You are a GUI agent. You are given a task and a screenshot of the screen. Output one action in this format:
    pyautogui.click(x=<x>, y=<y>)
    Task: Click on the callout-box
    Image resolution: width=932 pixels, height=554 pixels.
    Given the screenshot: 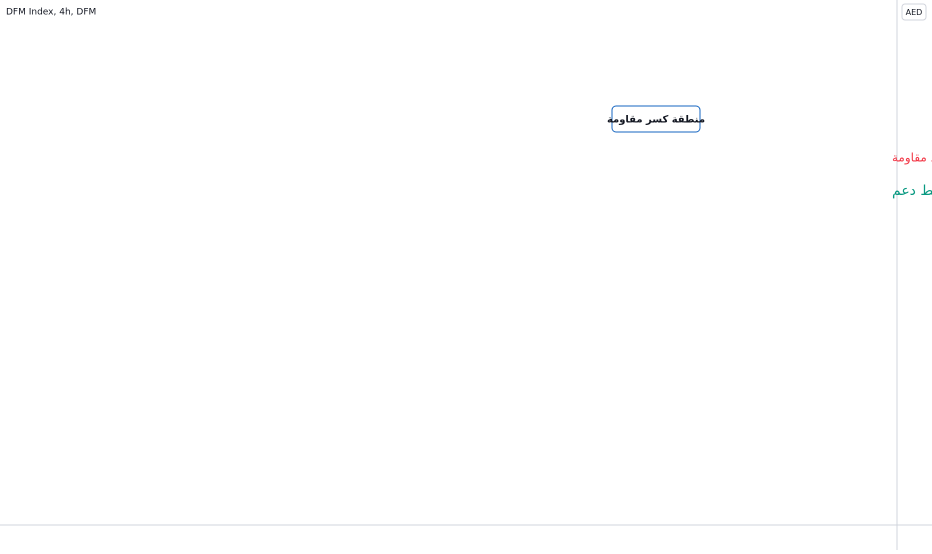 What is the action you would take?
    pyautogui.click(x=656, y=119)
    